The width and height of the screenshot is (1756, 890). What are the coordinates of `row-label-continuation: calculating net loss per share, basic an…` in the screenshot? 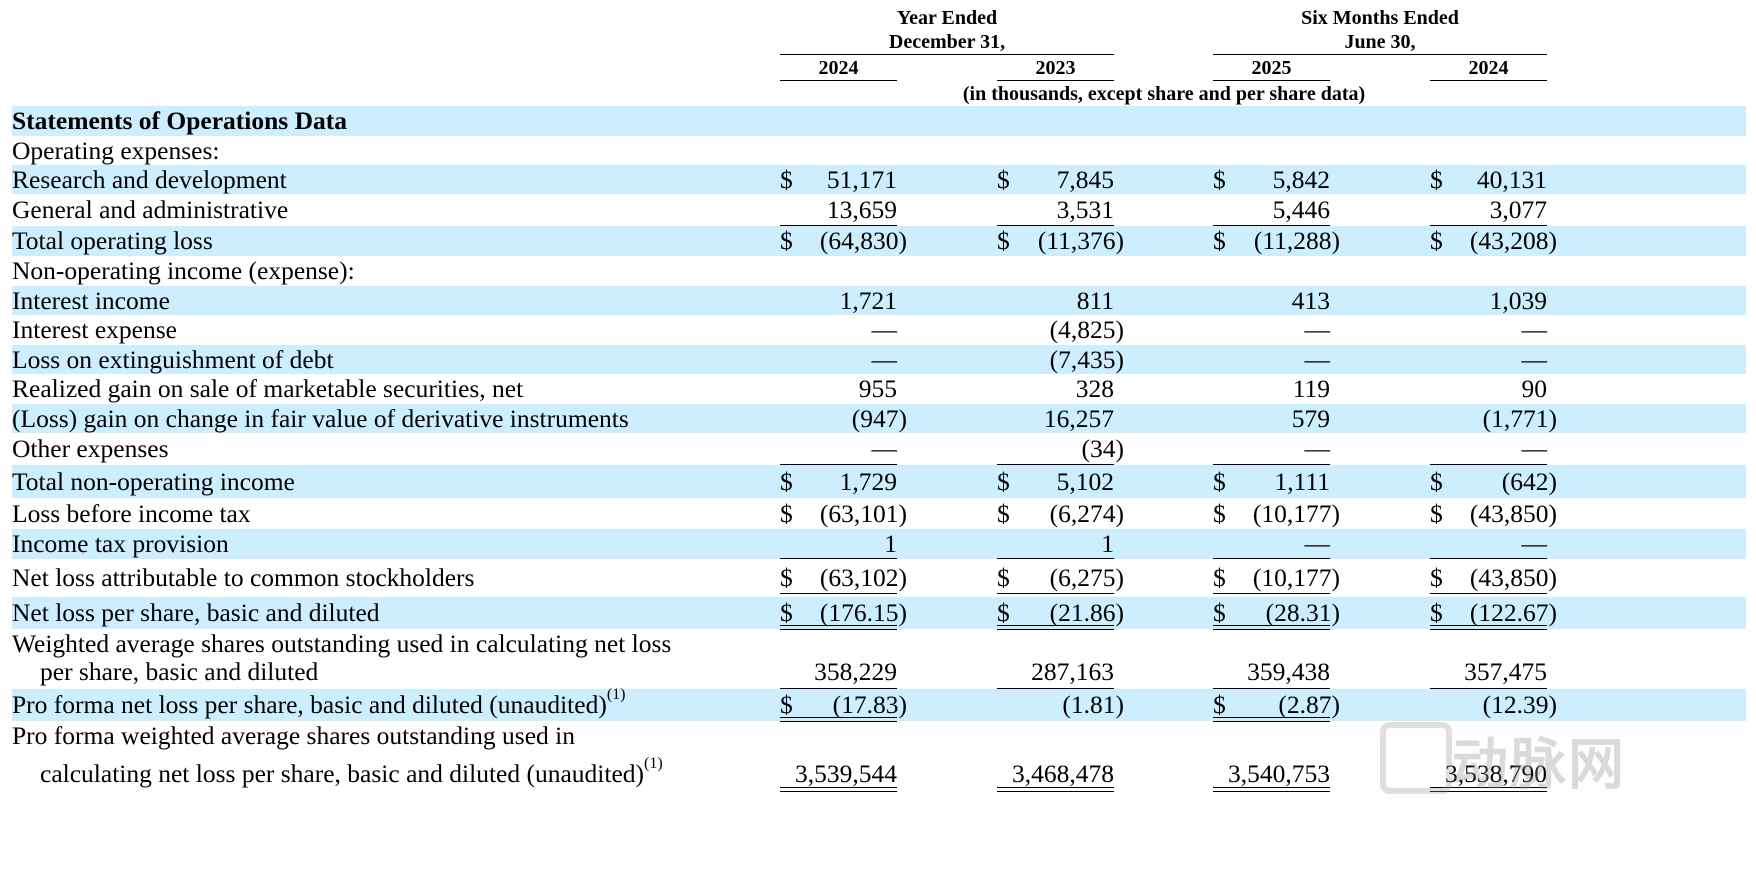 It's located at (351, 772).